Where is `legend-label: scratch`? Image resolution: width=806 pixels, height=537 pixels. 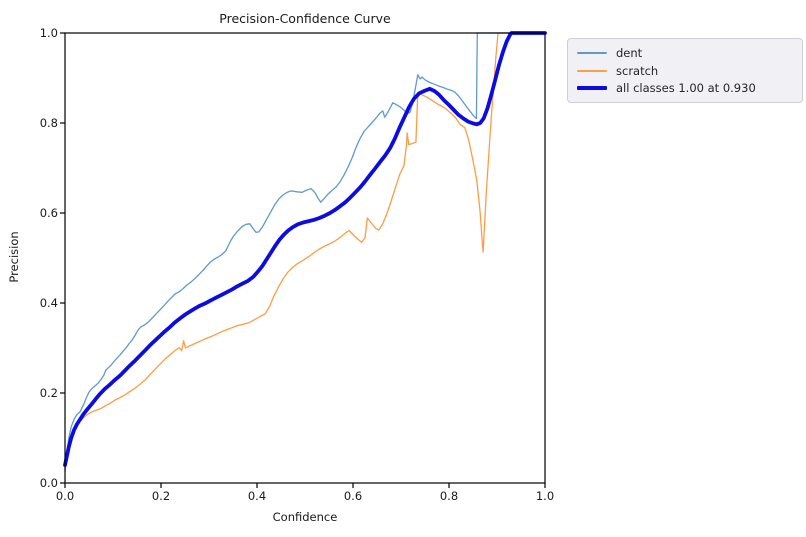
legend-label: scratch is located at coordinates (637, 70).